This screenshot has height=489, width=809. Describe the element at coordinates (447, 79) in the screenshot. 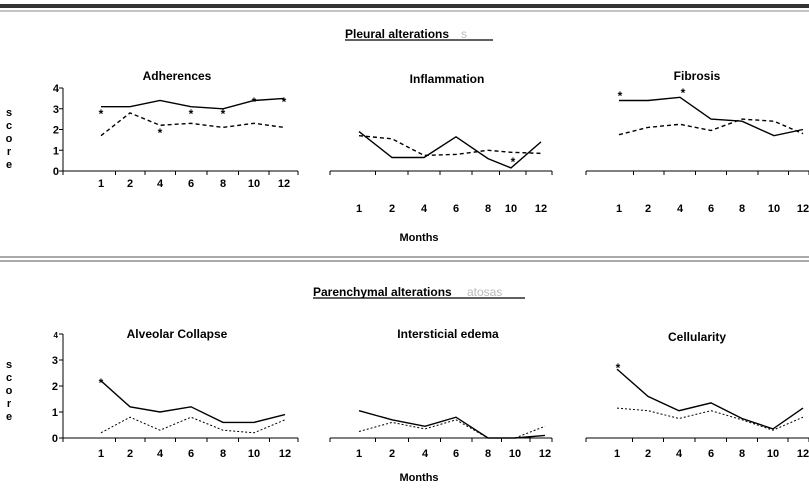

I see `chart-title: Inflammation` at that location.